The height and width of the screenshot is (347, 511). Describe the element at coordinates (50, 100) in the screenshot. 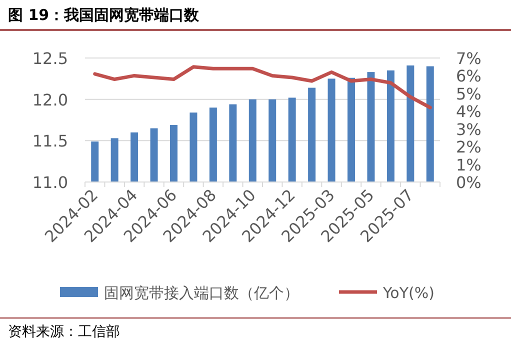

I see `y-tick-label: 12.0` at that location.